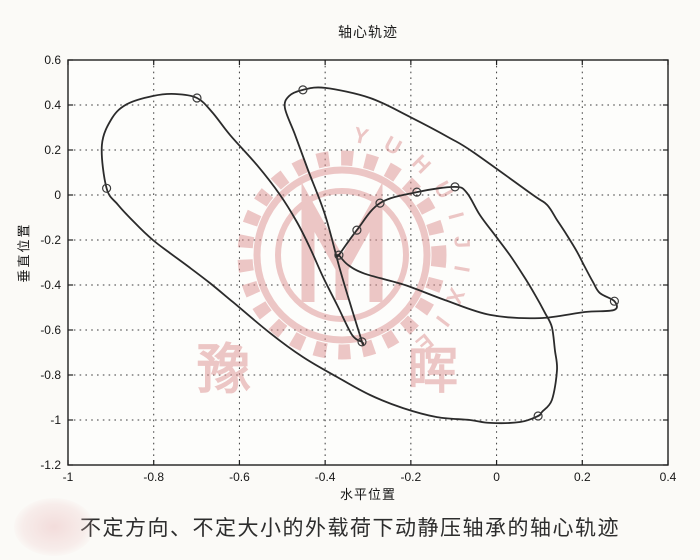  I want to click on y-axis-label: 垂直位置, so click(24, 252).